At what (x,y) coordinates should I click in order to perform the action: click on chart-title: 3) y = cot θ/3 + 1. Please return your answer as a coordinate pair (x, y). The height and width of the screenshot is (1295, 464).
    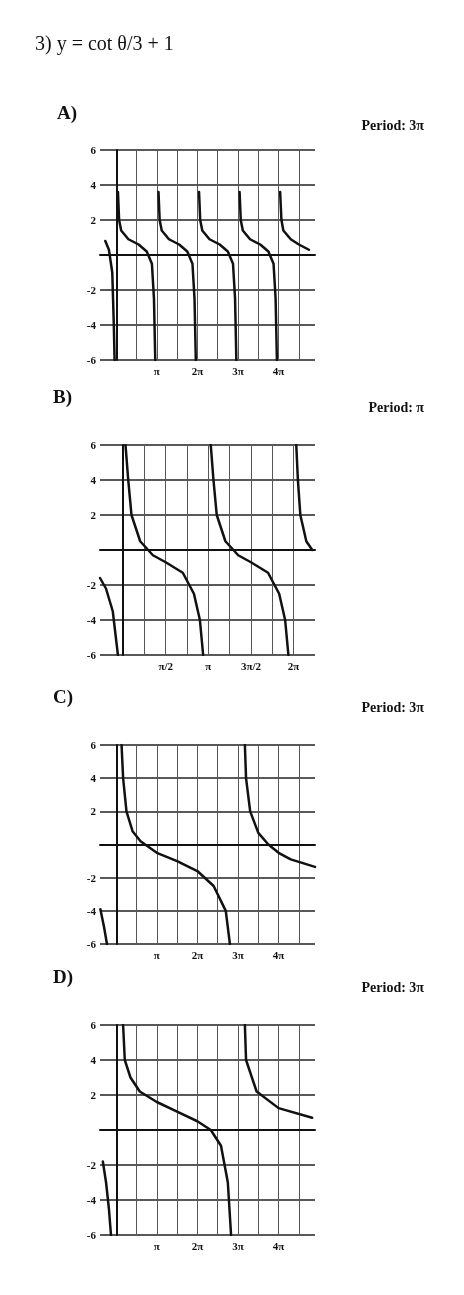
    Looking at the image, I should click on (104, 43).